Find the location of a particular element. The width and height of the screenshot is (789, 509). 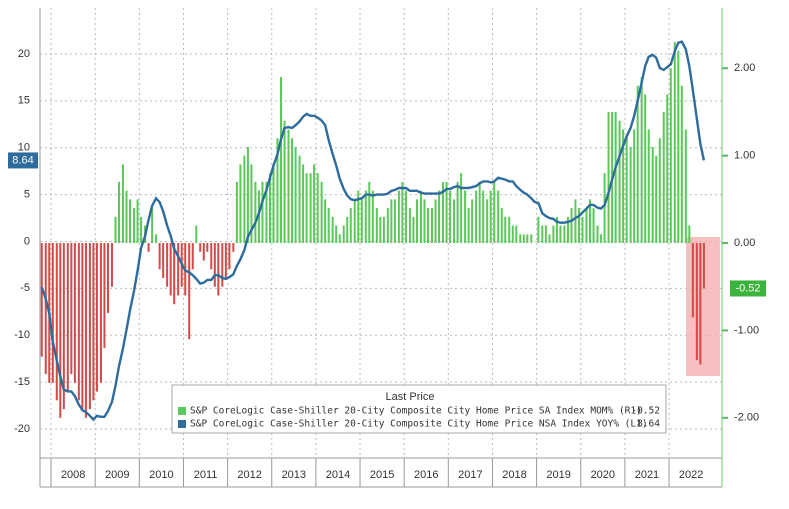

legend-swatch is located at coordinates (182, 424).